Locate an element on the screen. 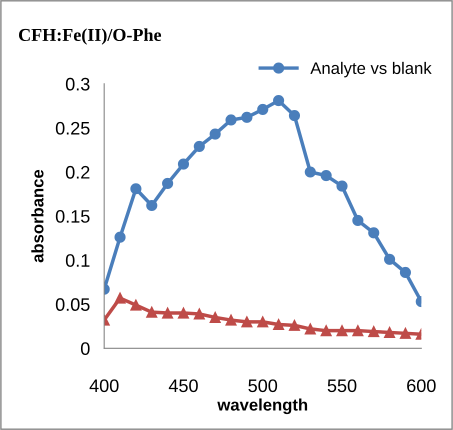 The image size is (453, 430). chart-title: CFH:Fe(II)/O-Phe is located at coordinates (90, 36).